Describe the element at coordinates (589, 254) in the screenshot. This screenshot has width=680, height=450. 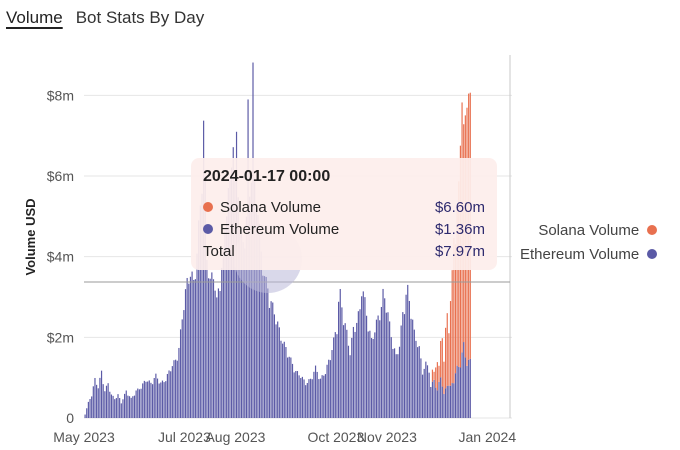
I see `legend-item-ethereum: Ethereum Volume` at that location.